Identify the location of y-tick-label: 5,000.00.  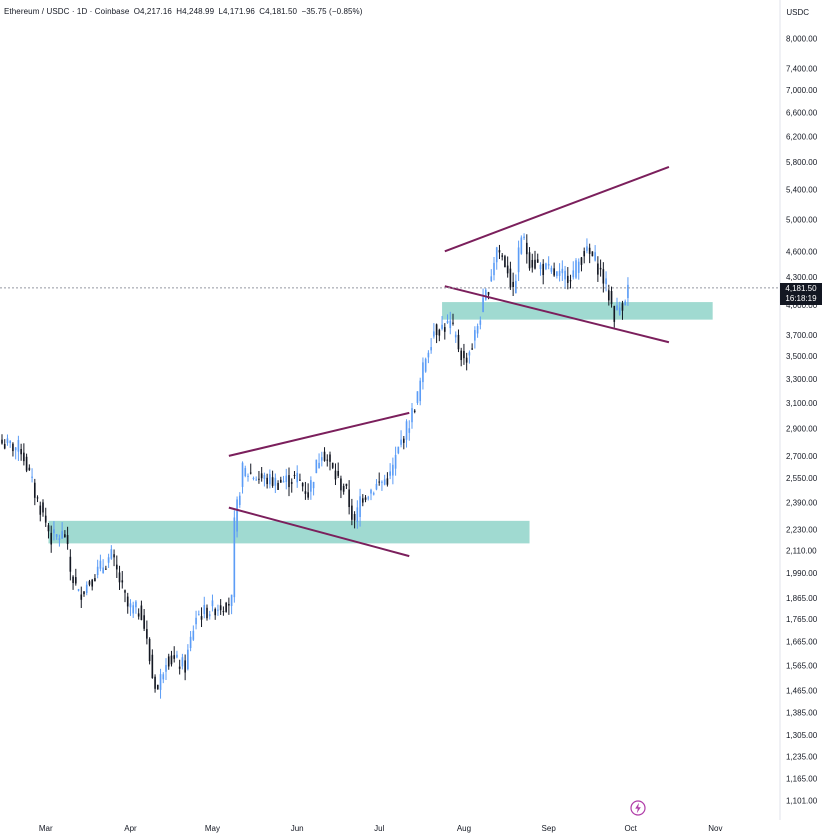
(802, 219).